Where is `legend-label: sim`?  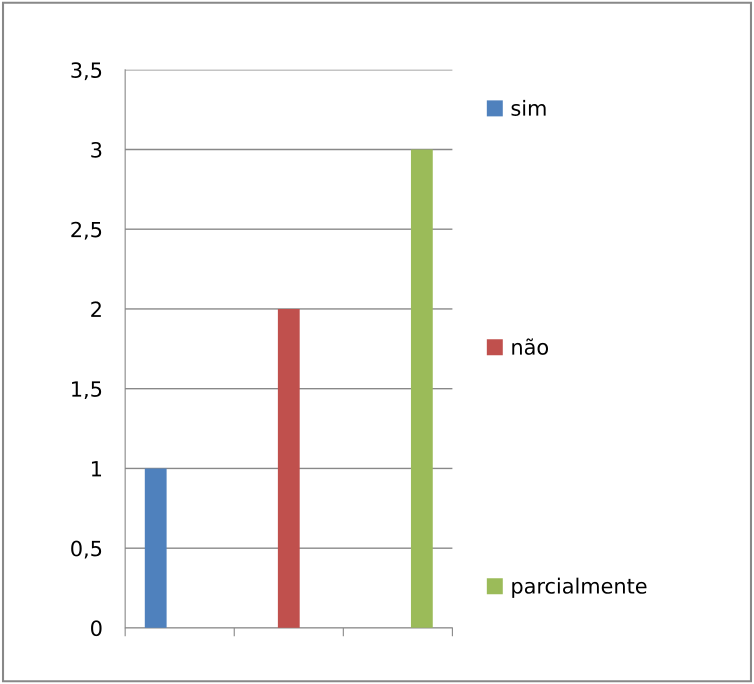
legend-label: sim is located at coordinates (529, 108).